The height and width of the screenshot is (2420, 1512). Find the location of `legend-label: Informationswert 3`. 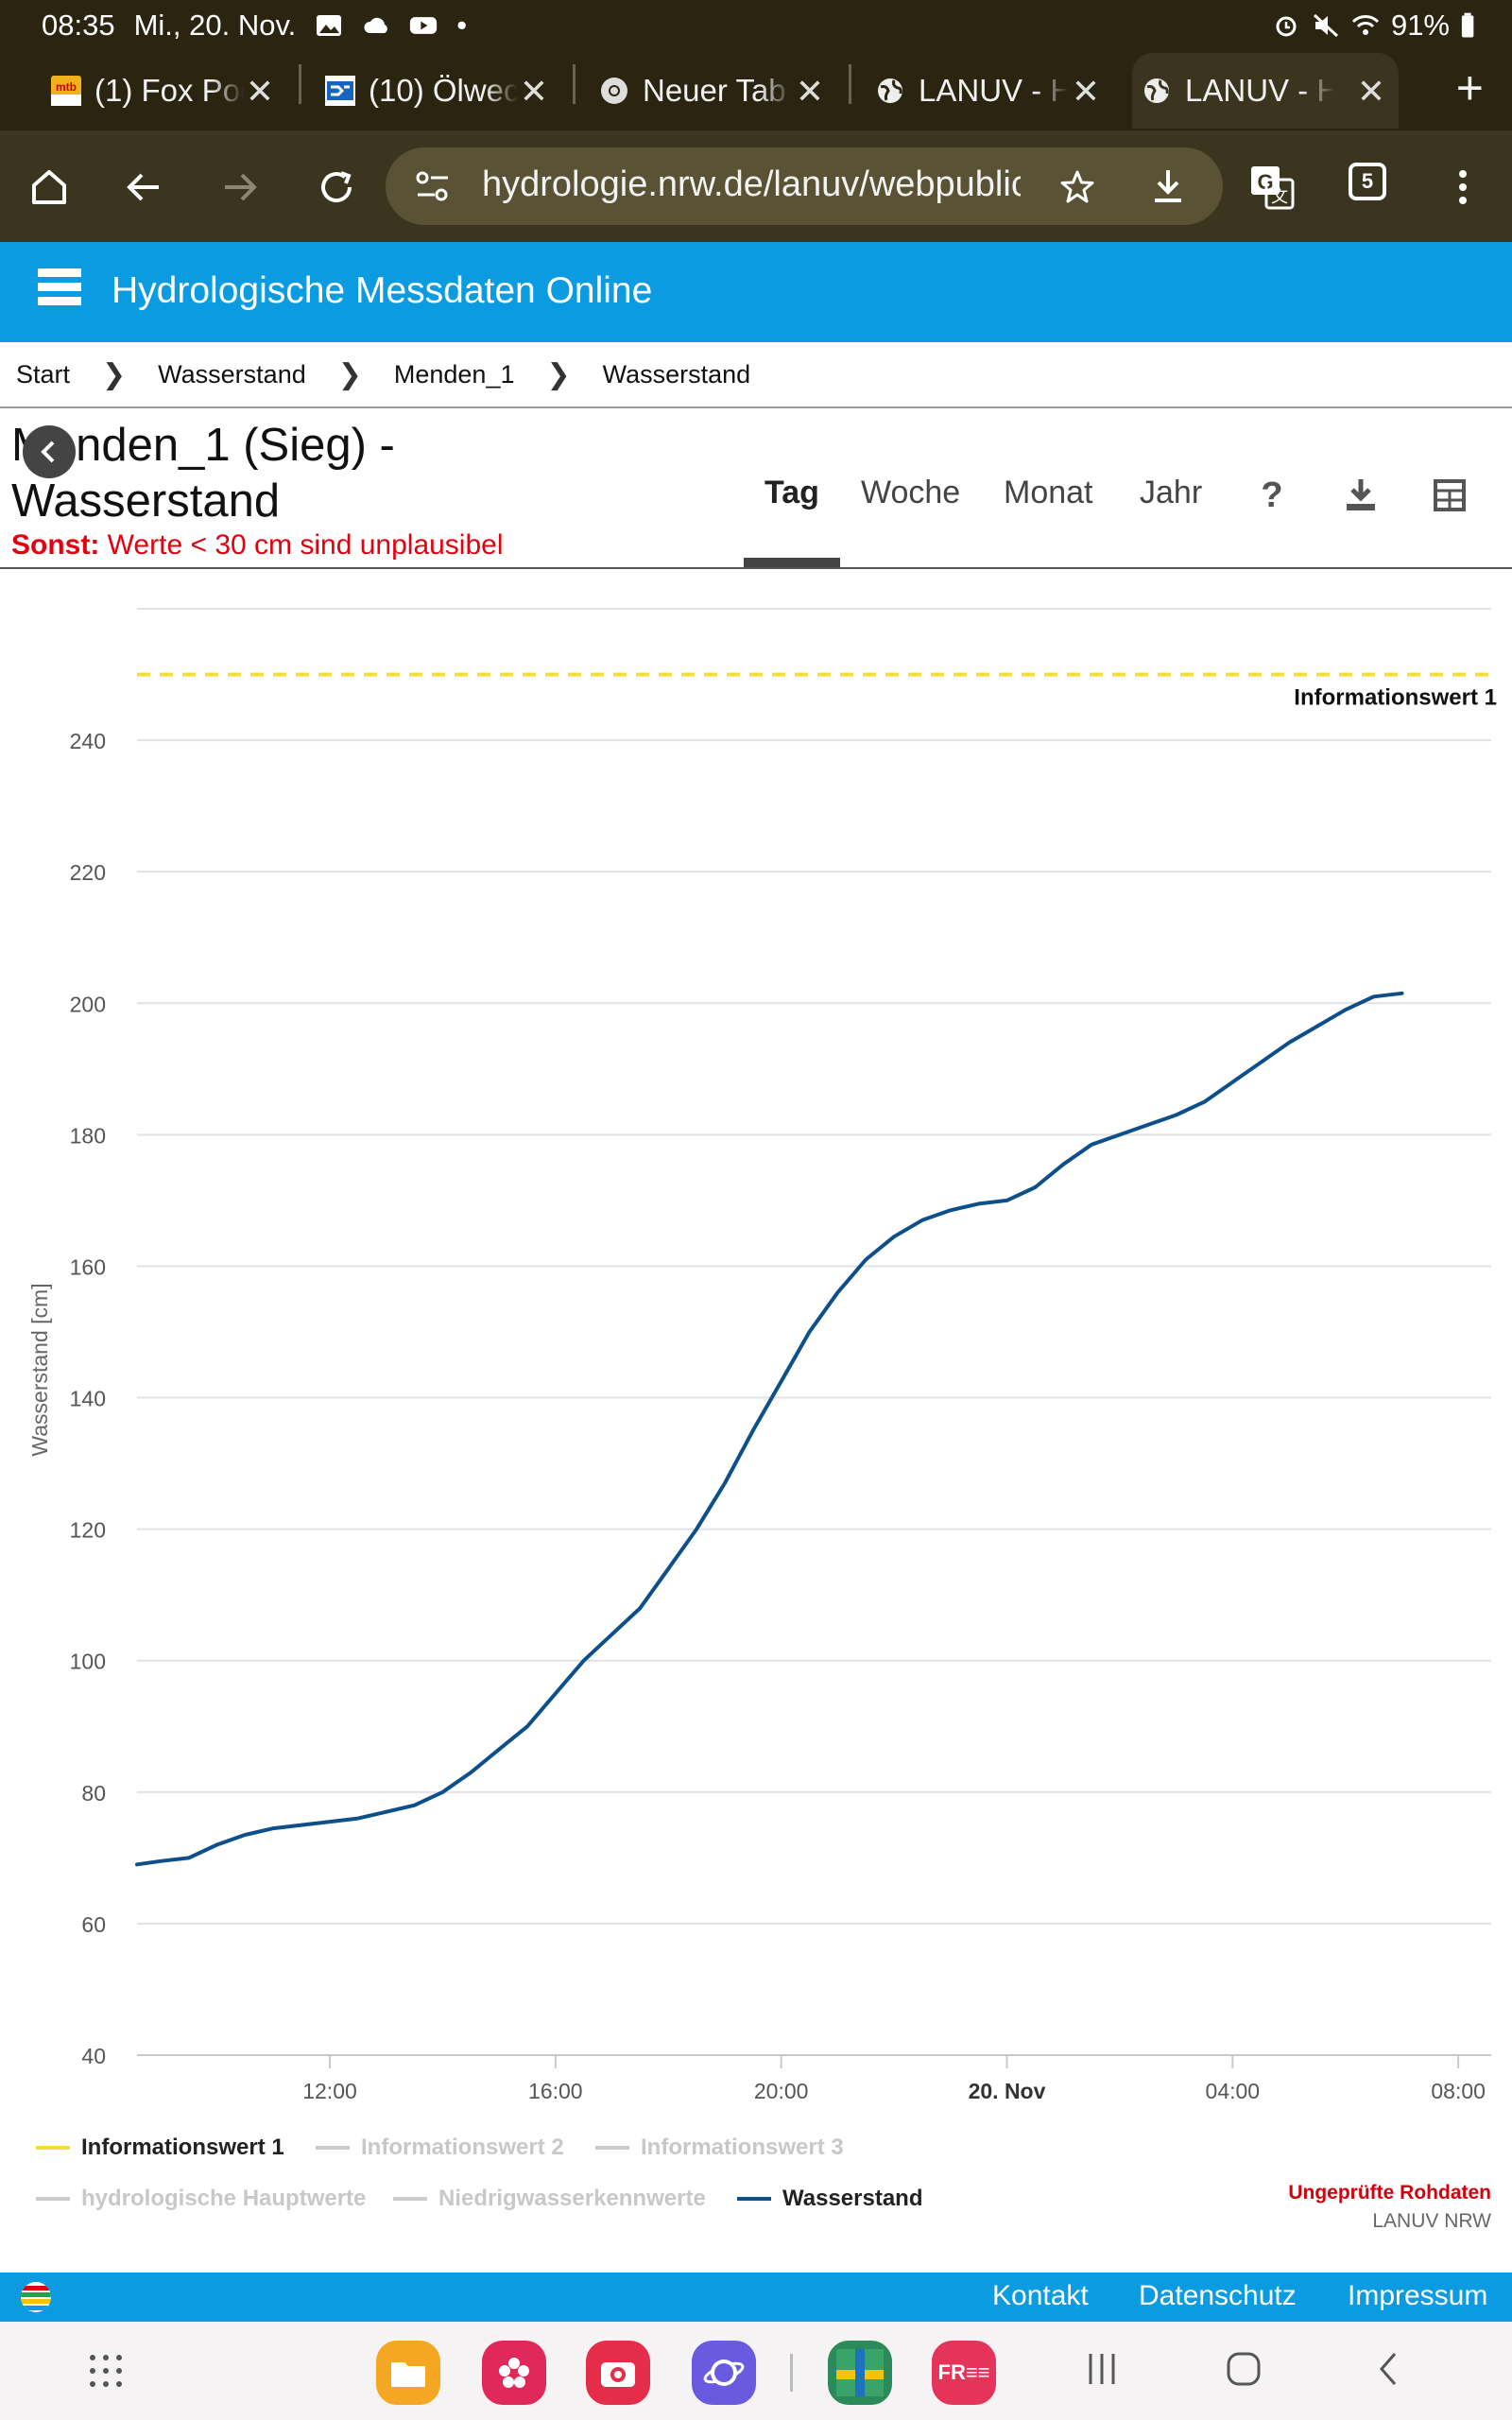

legend-label: Informationswert 3 is located at coordinates (742, 2147).